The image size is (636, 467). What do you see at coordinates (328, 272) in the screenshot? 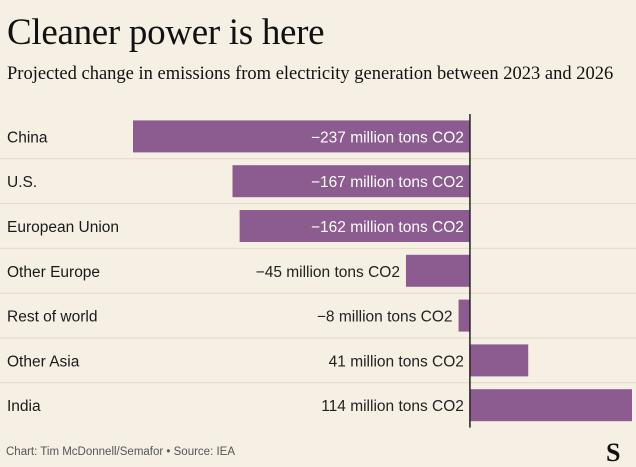
I see `value-label: −45 million tons CO2` at bounding box center [328, 272].